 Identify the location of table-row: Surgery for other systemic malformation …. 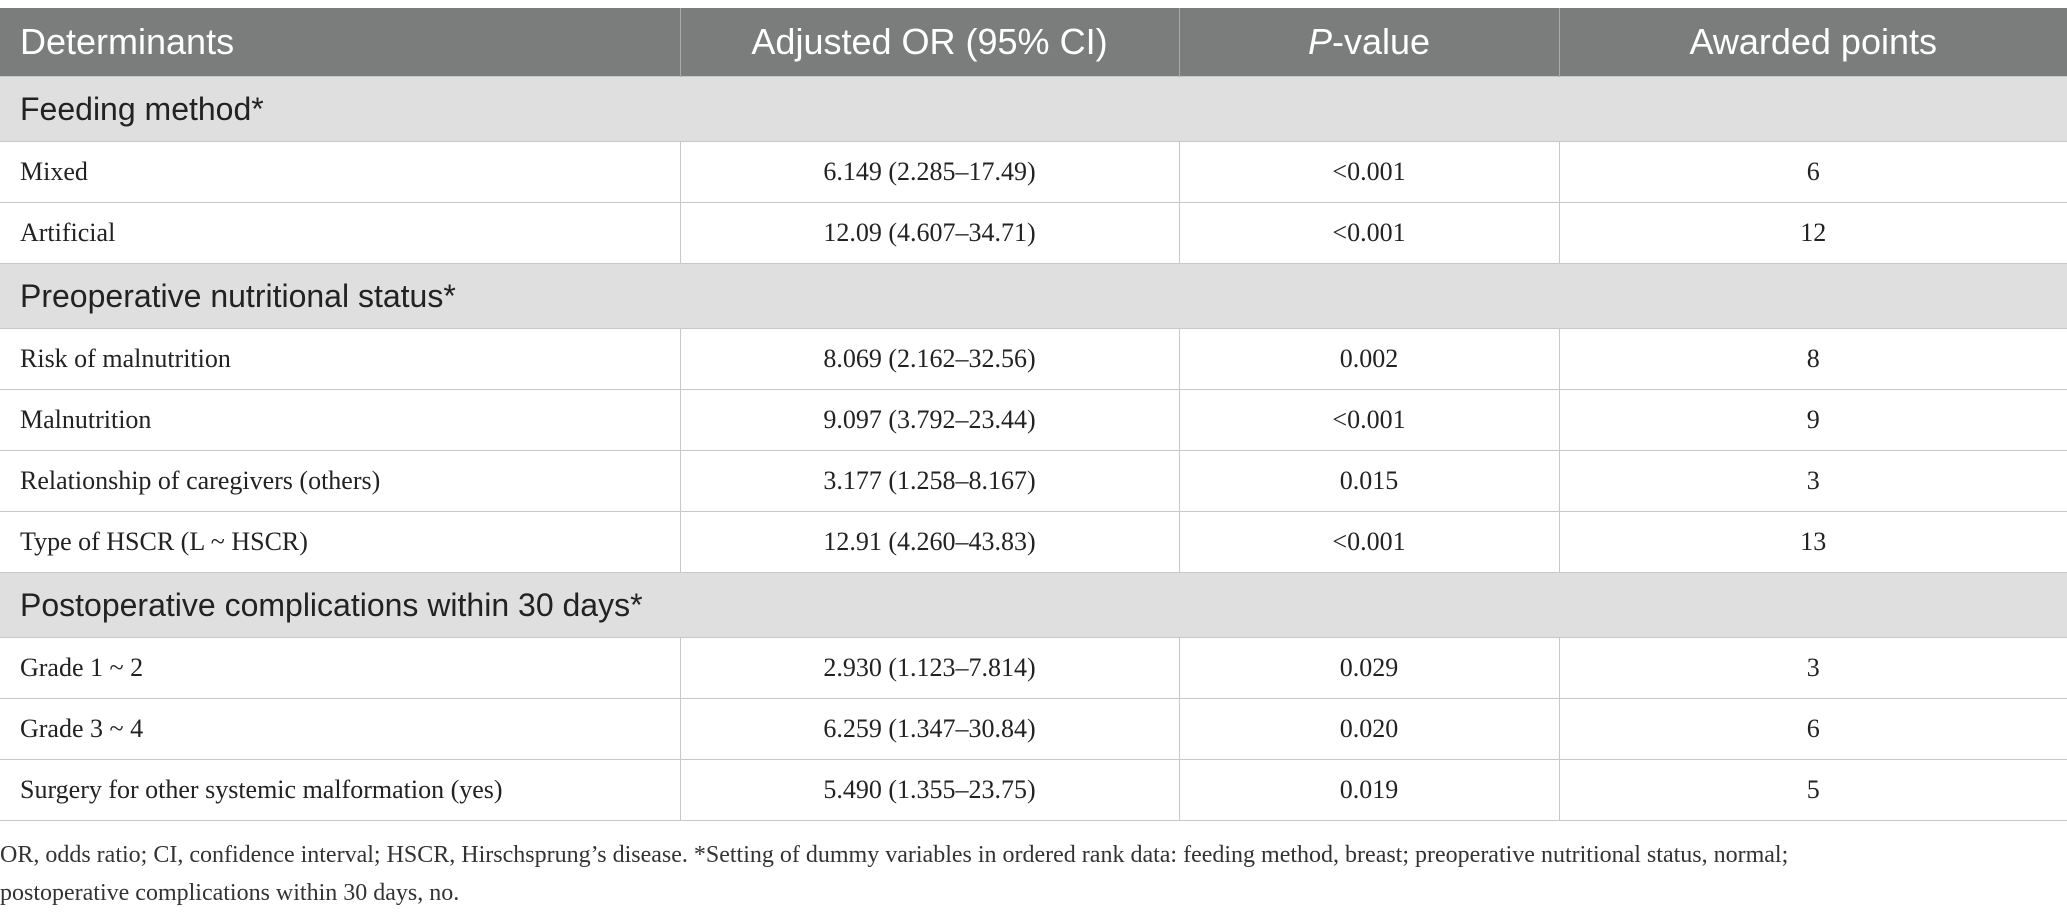
(1033, 790).